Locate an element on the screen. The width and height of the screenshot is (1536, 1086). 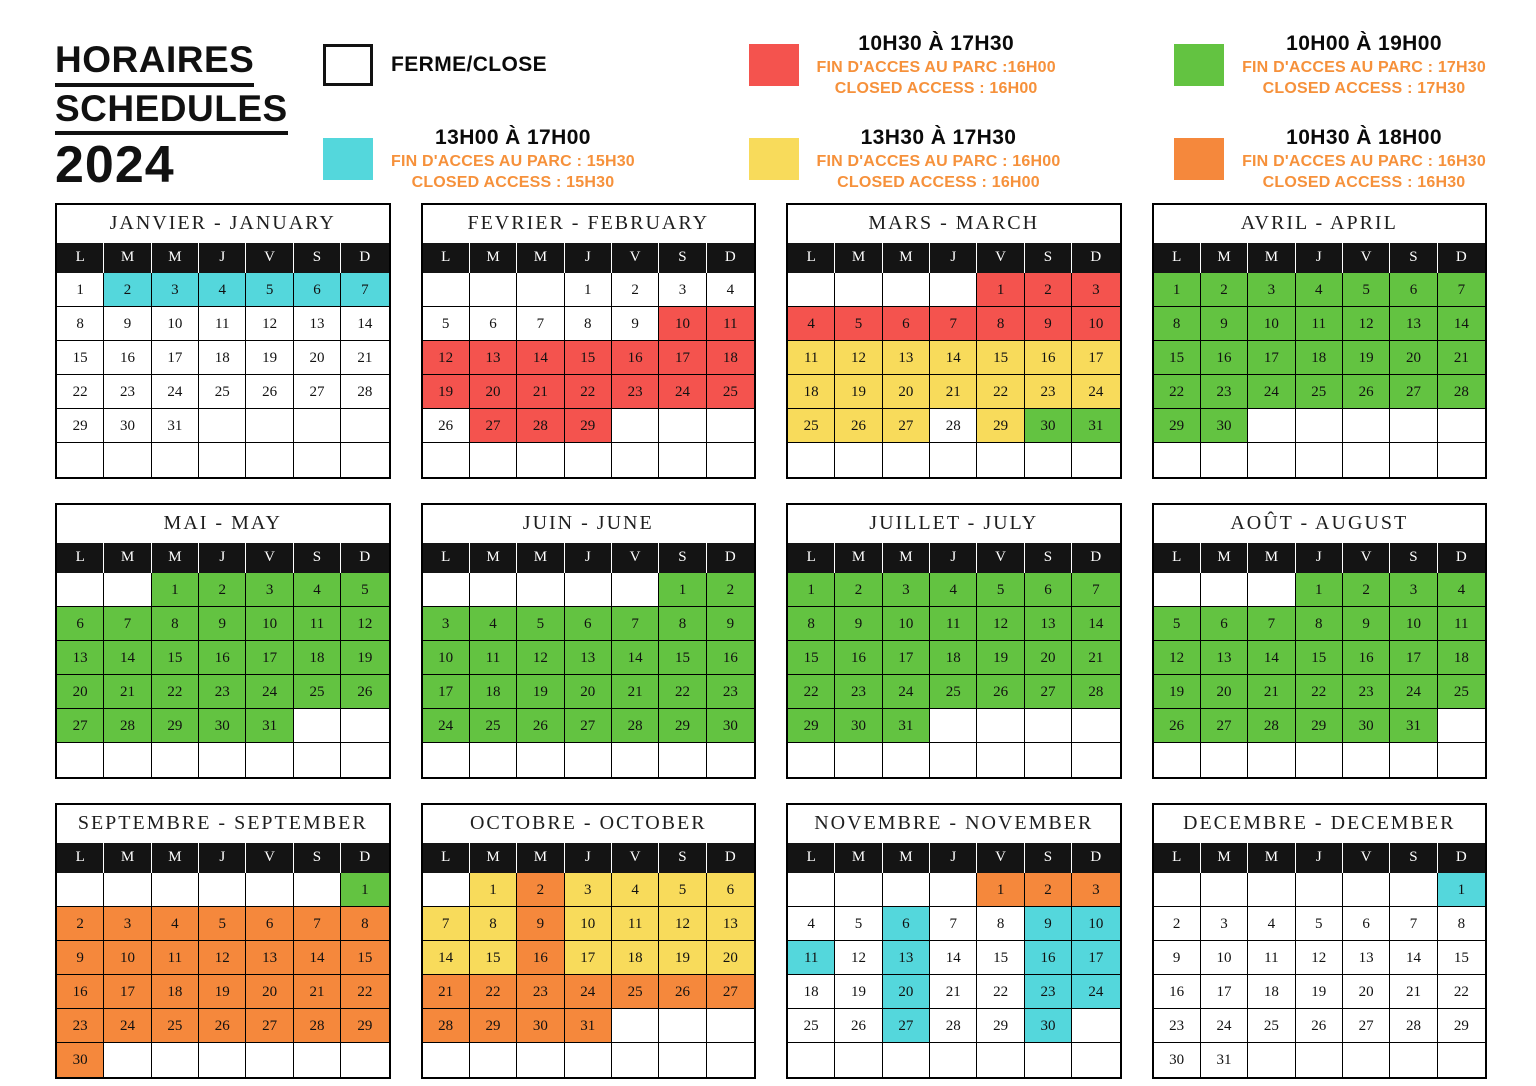
month-title: OCTOBRE - OCTOBER is located at coordinates (588, 823).